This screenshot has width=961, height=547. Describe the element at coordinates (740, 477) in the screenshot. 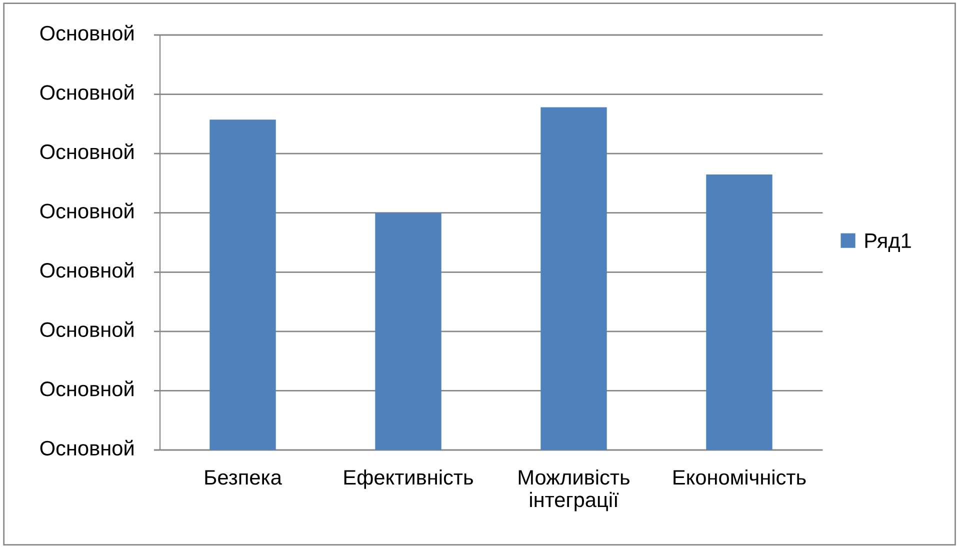

I see `x-tick-label: Економічність` at that location.